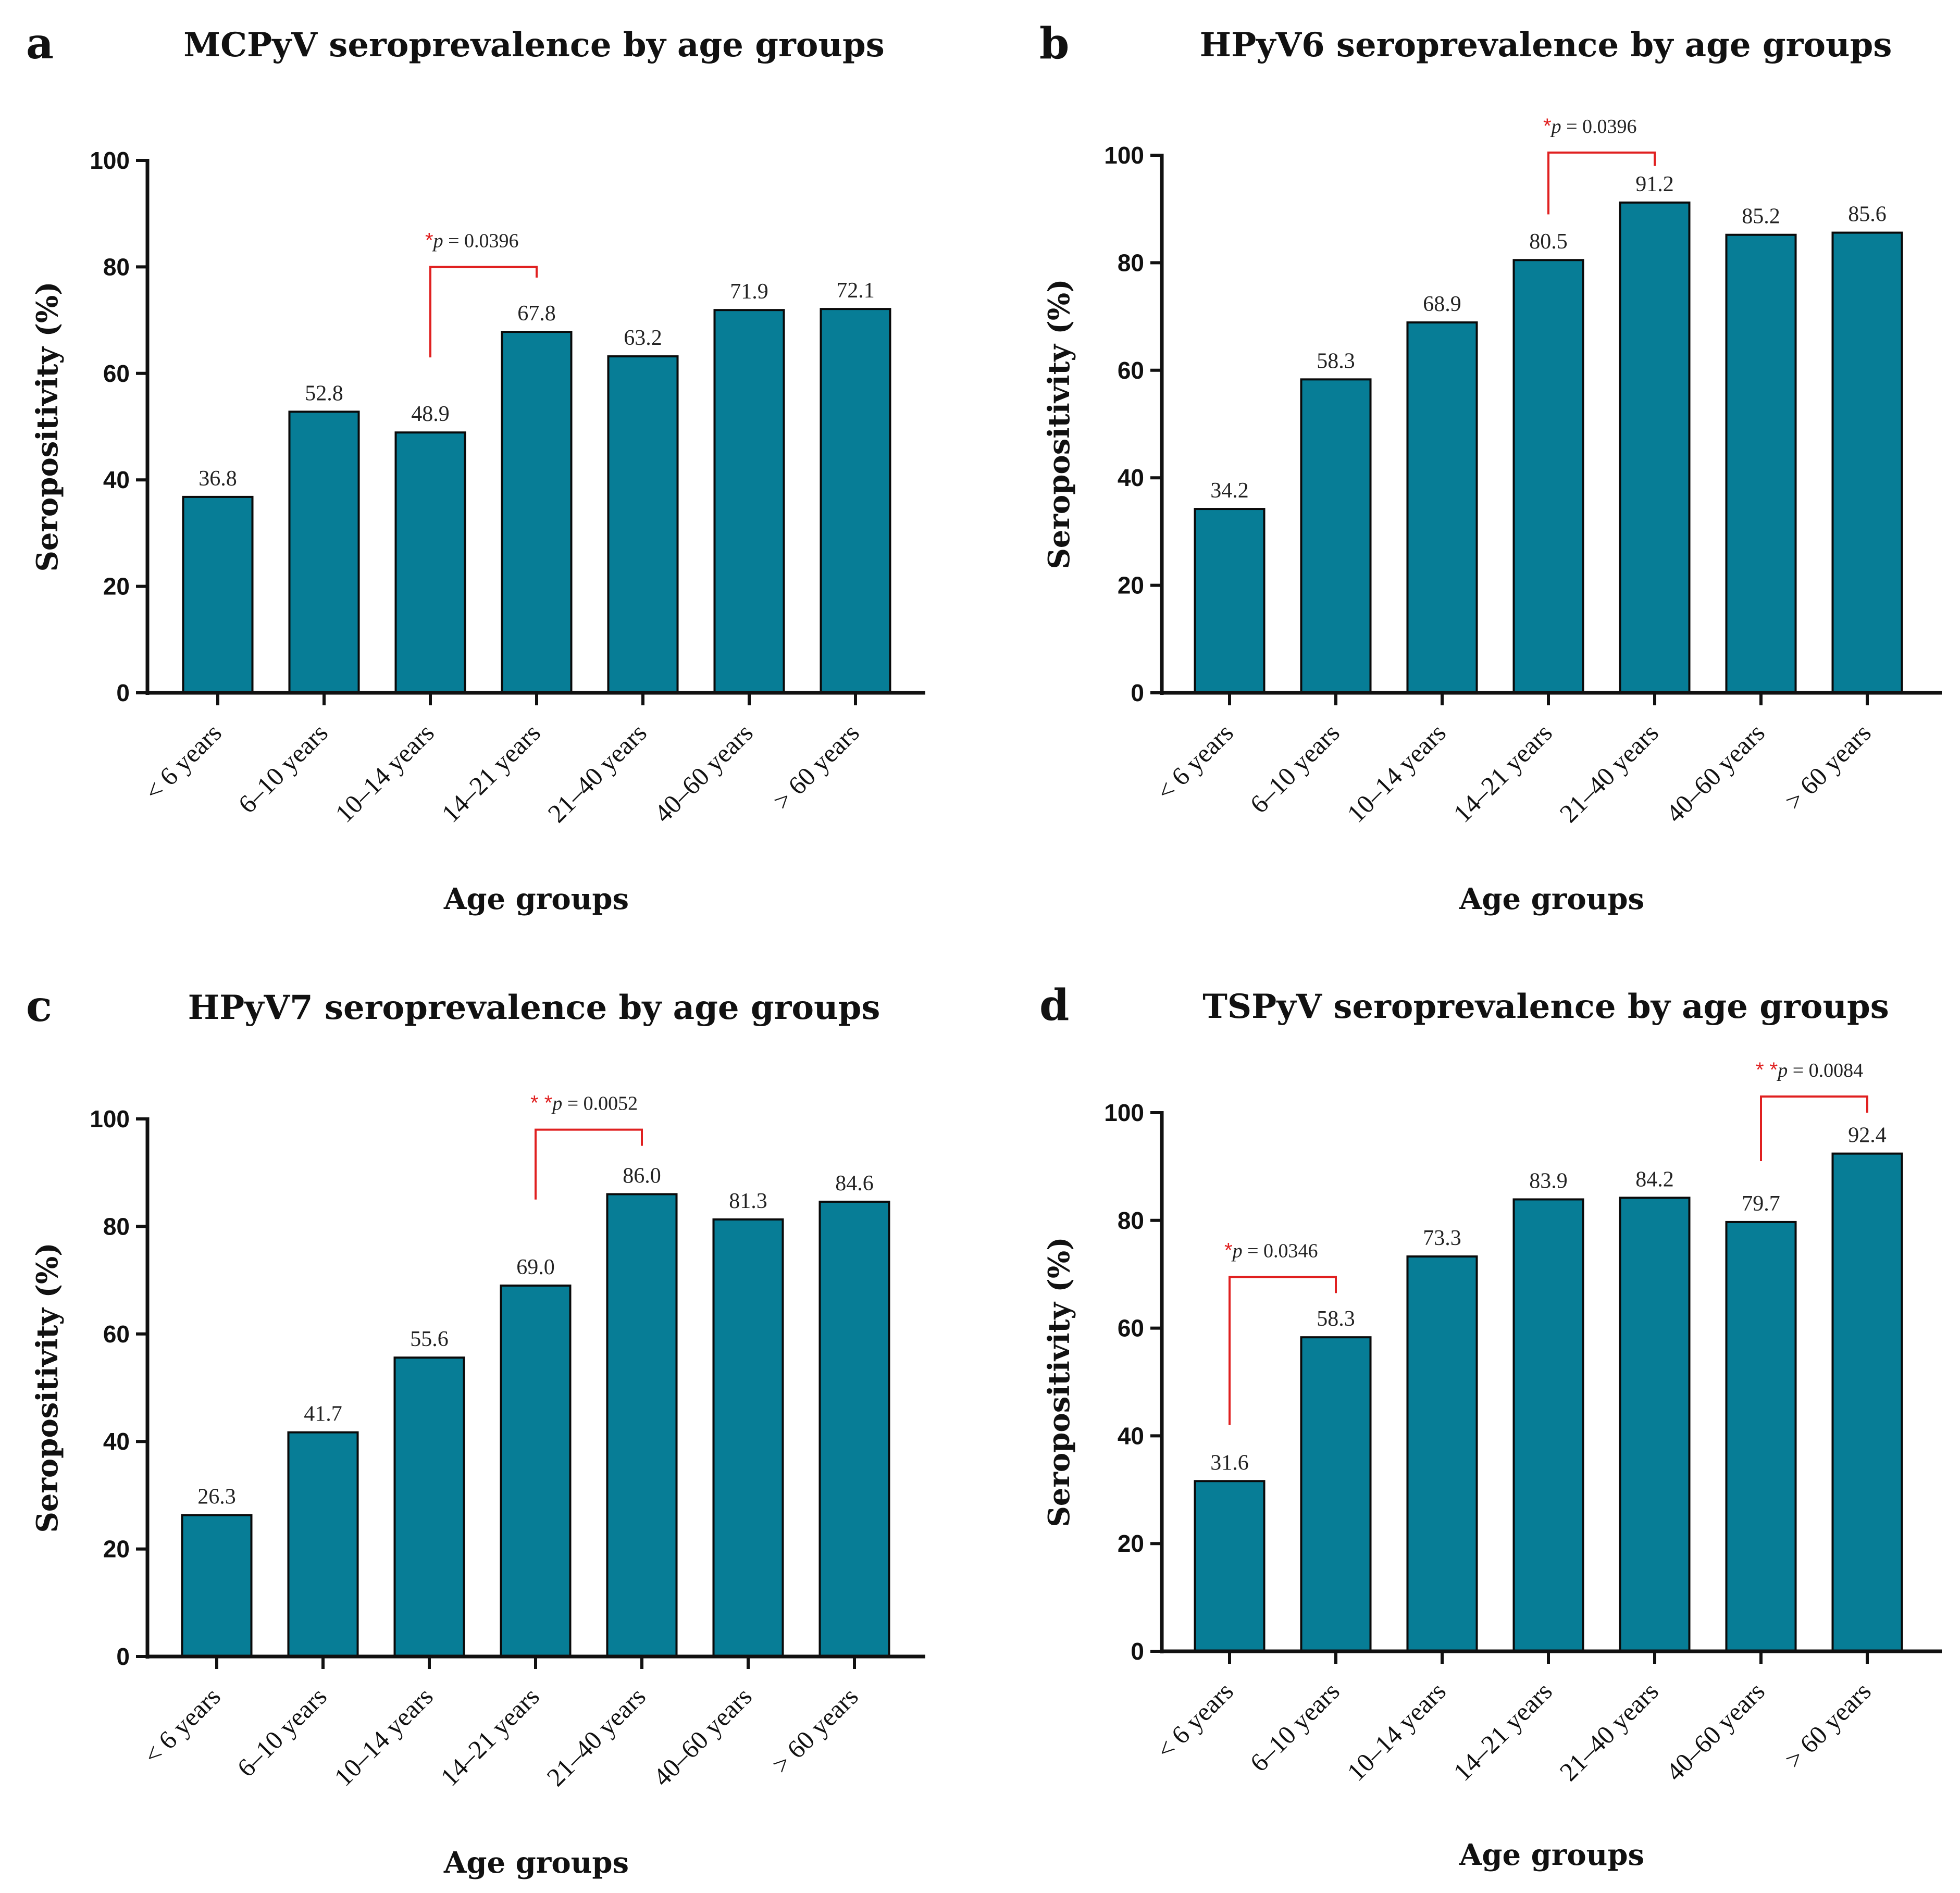 The width and height of the screenshot is (1960, 1893). Describe the element at coordinates (117, 373) in the screenshot. I see `y-tick-label: 60` at that location.